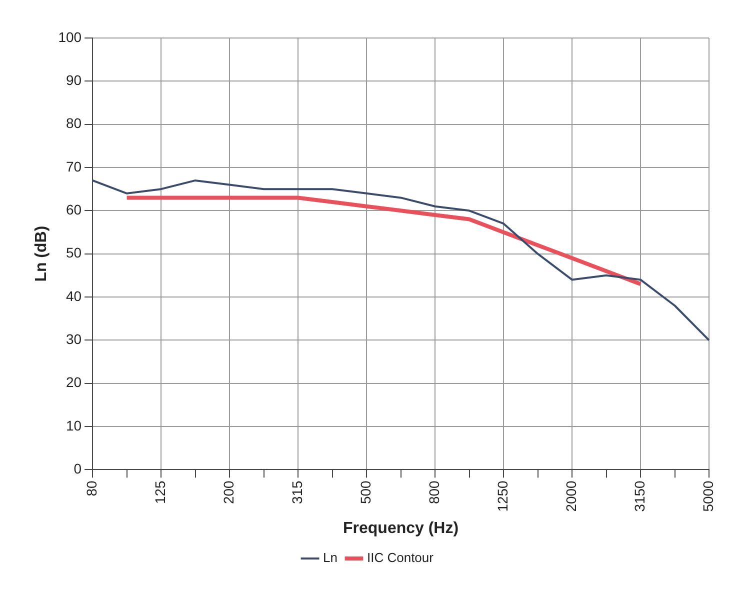 Image resolution: width=742 pixels, height=593 pixels. What do you see at coordinates (365, 492) in the screenshot?
I see `x-tick-label: 500` at bounding box center [365, 492].